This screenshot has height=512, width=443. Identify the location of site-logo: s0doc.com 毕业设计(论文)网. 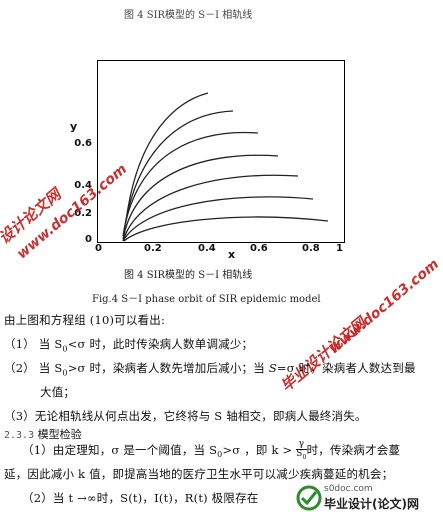
(369, 498).